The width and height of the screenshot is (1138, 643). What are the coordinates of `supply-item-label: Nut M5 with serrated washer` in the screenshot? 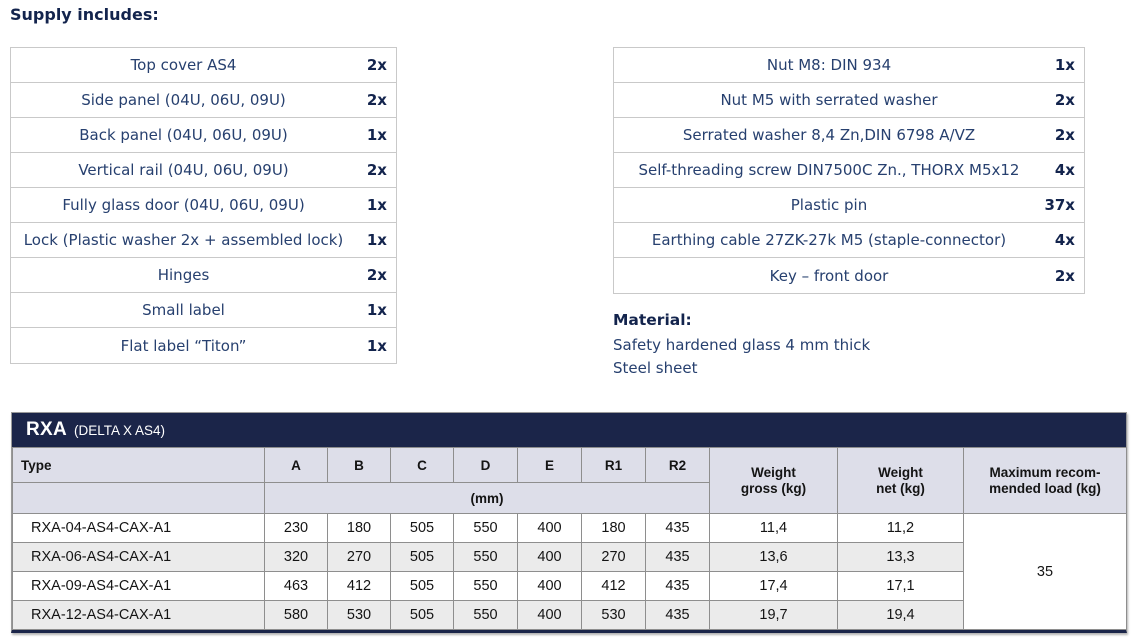 It's located at (829, 100).